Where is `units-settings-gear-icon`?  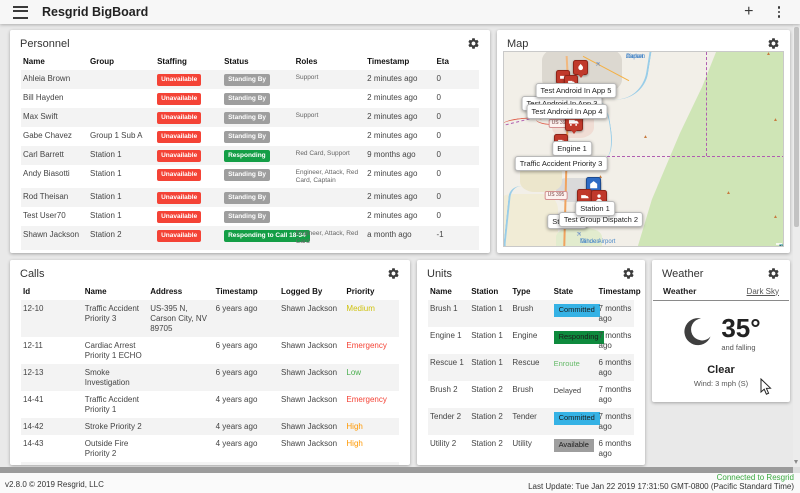
units-settings-gear-icon is located at coordinates (628, 273).